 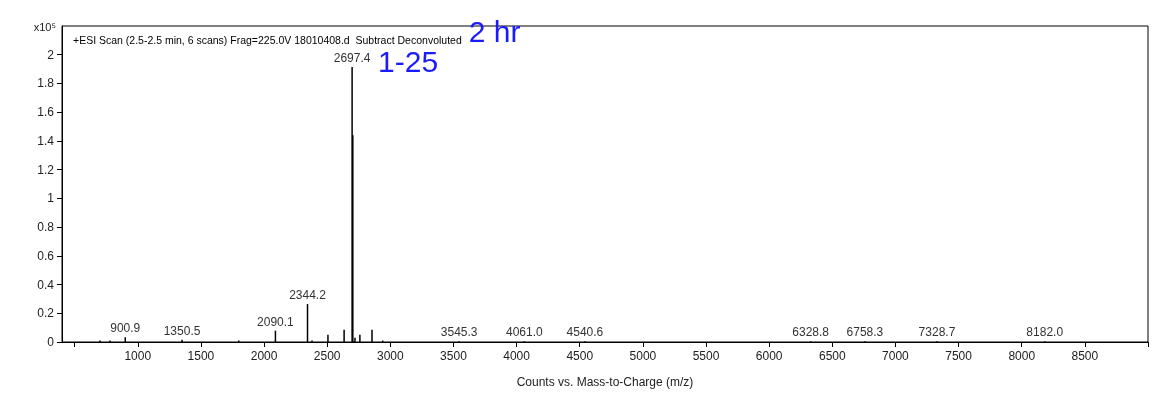 I want to click on x-tick-label: 4500, so click(x=580, y=356).